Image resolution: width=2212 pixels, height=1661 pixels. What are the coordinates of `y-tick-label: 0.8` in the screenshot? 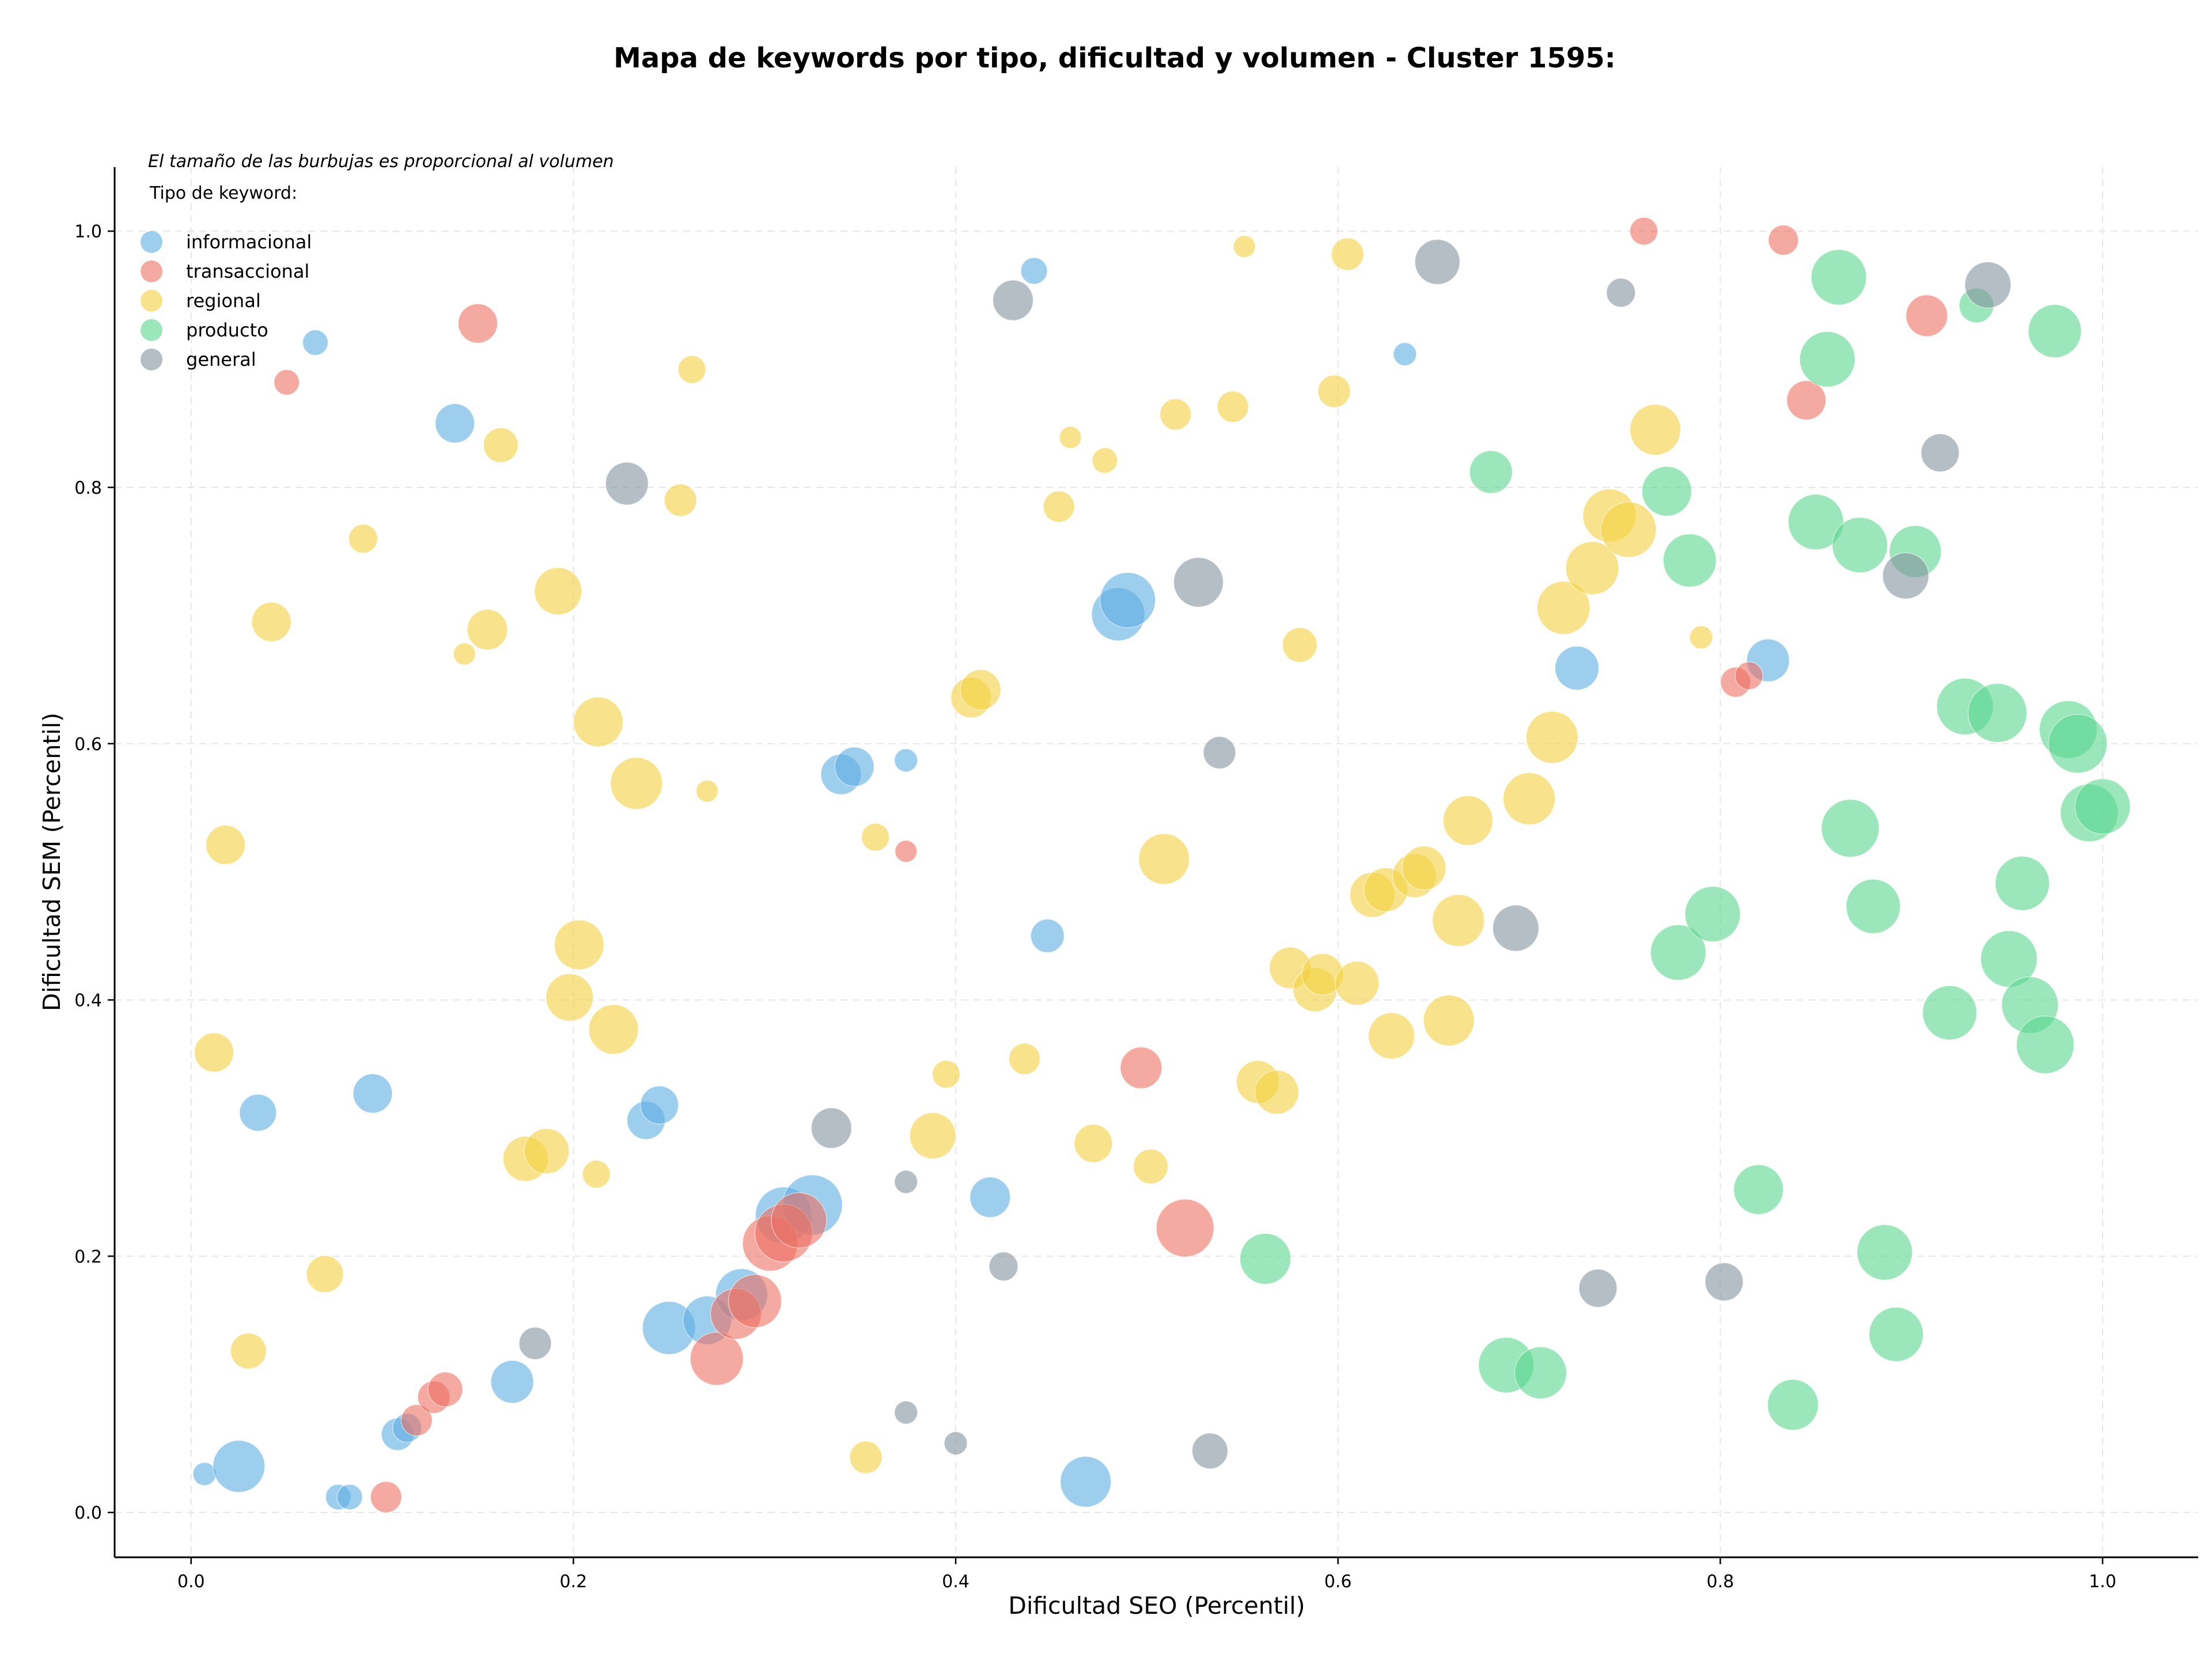 It's located at (88, 488).